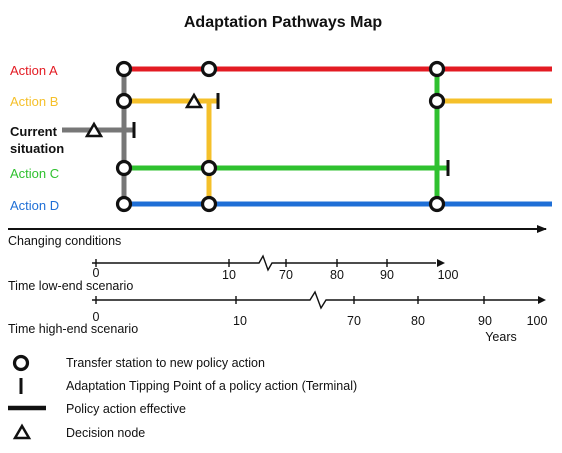  What do you see at coordinates (124, 101) in the screenshot?
I see `transfer-station-b1` at bounding box center [124, 101].